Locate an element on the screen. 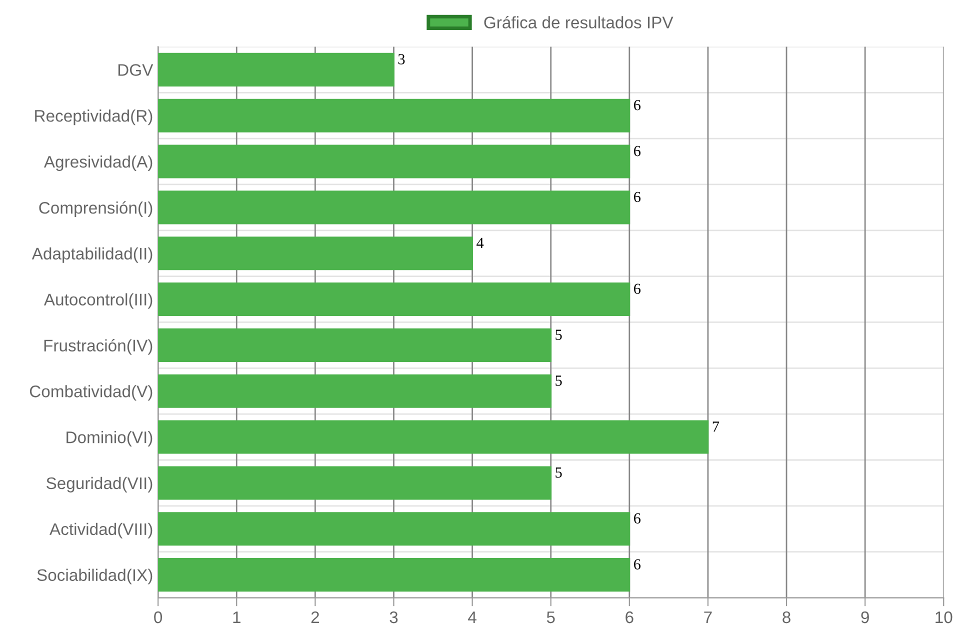 The height and width of the screenshot is (640, 958). x-tick-label: 2 is located at coordinates (315, 617).